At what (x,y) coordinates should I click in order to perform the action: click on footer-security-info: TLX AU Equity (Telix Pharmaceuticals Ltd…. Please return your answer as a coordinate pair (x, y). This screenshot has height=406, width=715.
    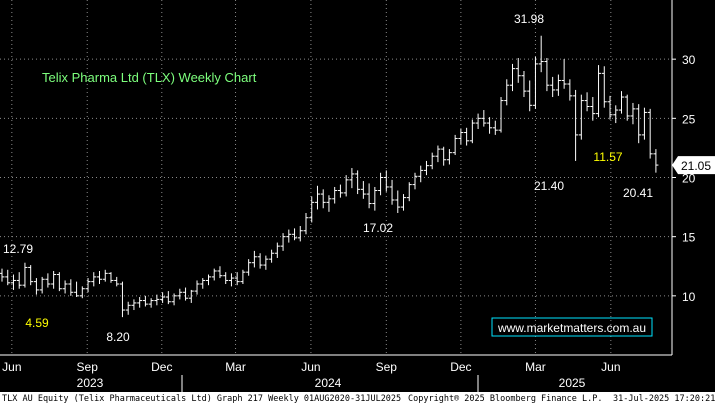
    Looking at the image, I should click on (202, 399).